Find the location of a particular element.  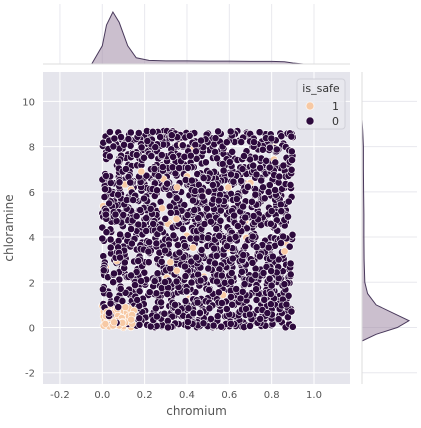

legend-label: 1 is located at coordinates (335, 106).